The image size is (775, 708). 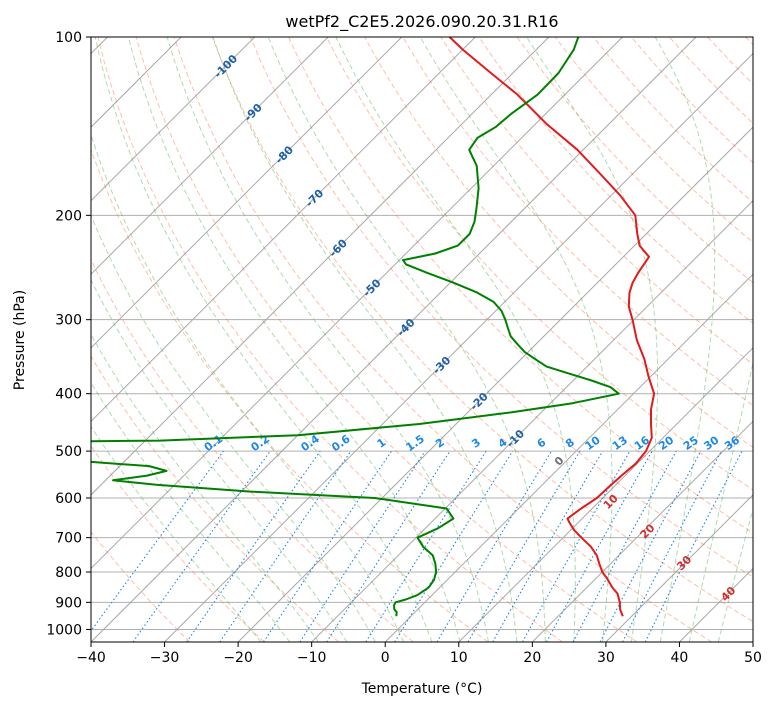 What do you see at coordinates (666, 443) in the screenshot?
I see `mixing-ratio-label: 20` at bounding box center [666, 443].